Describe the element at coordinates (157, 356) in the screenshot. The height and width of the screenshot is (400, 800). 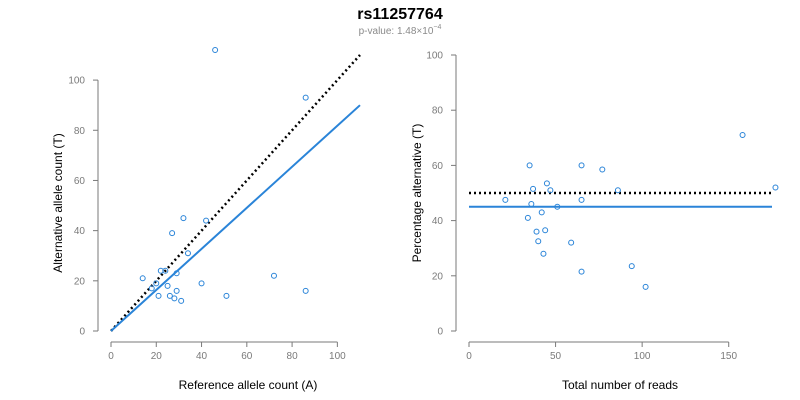
I see `left-x-tick-label: 20` at that location.